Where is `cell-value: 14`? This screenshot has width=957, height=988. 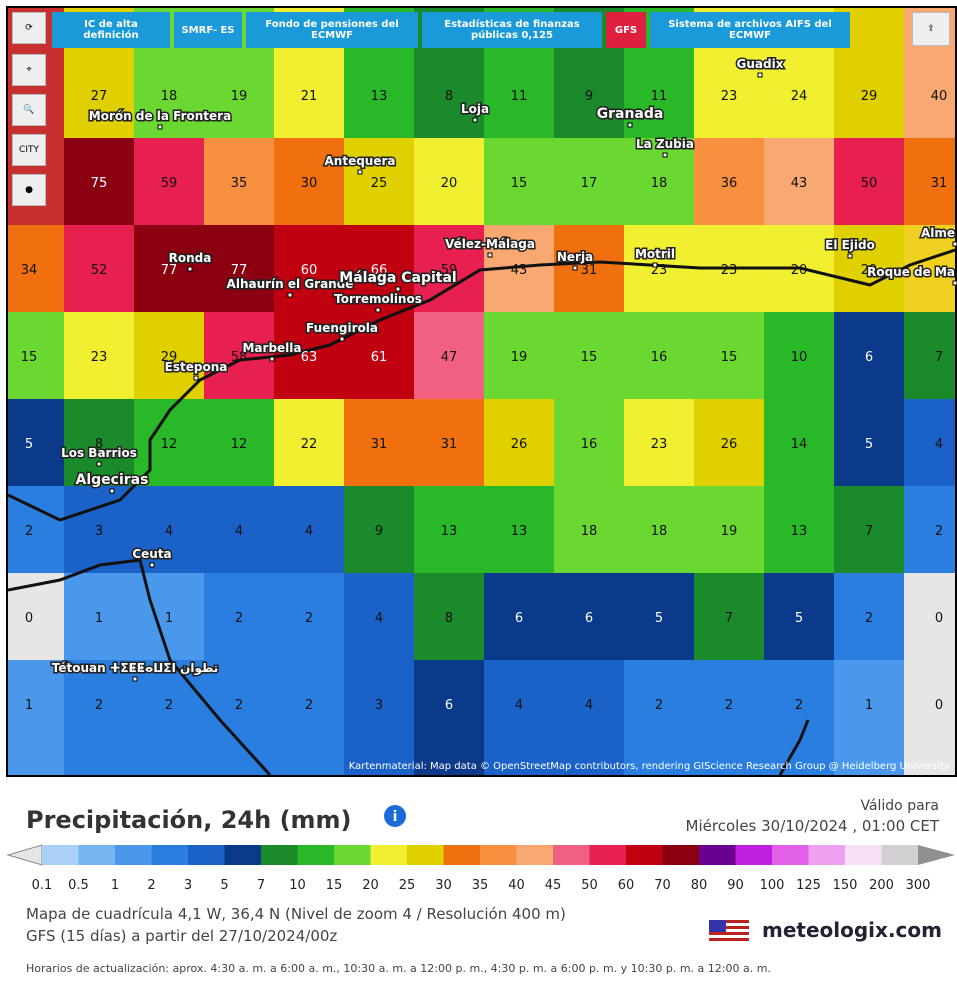 cell-value: 14 is located at coordinates (799, 444).